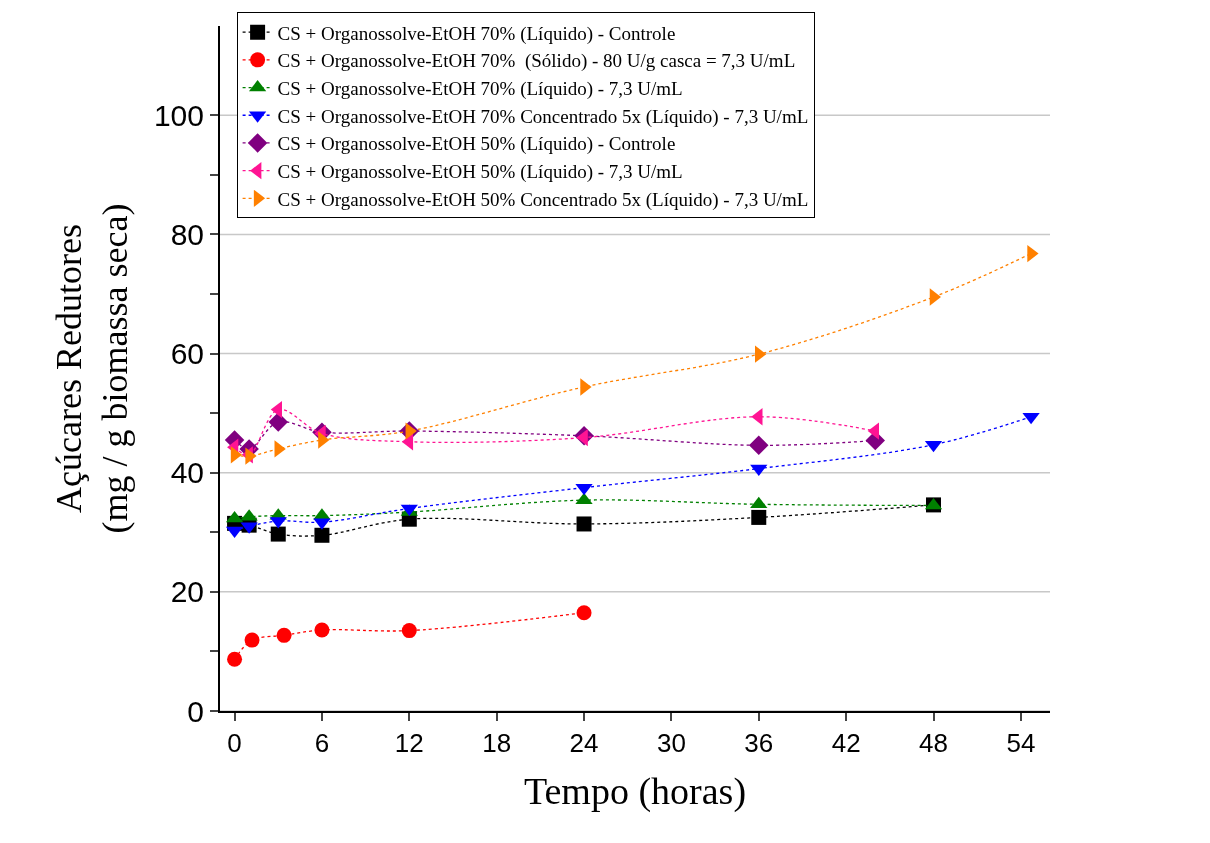 Image resolution: width=1210 pixels, height=843 pixels. What do you see at coordinates (1021, 743) in the screenshot?
I see `x-tick-label: 54` at bounding box center [1021, 743].